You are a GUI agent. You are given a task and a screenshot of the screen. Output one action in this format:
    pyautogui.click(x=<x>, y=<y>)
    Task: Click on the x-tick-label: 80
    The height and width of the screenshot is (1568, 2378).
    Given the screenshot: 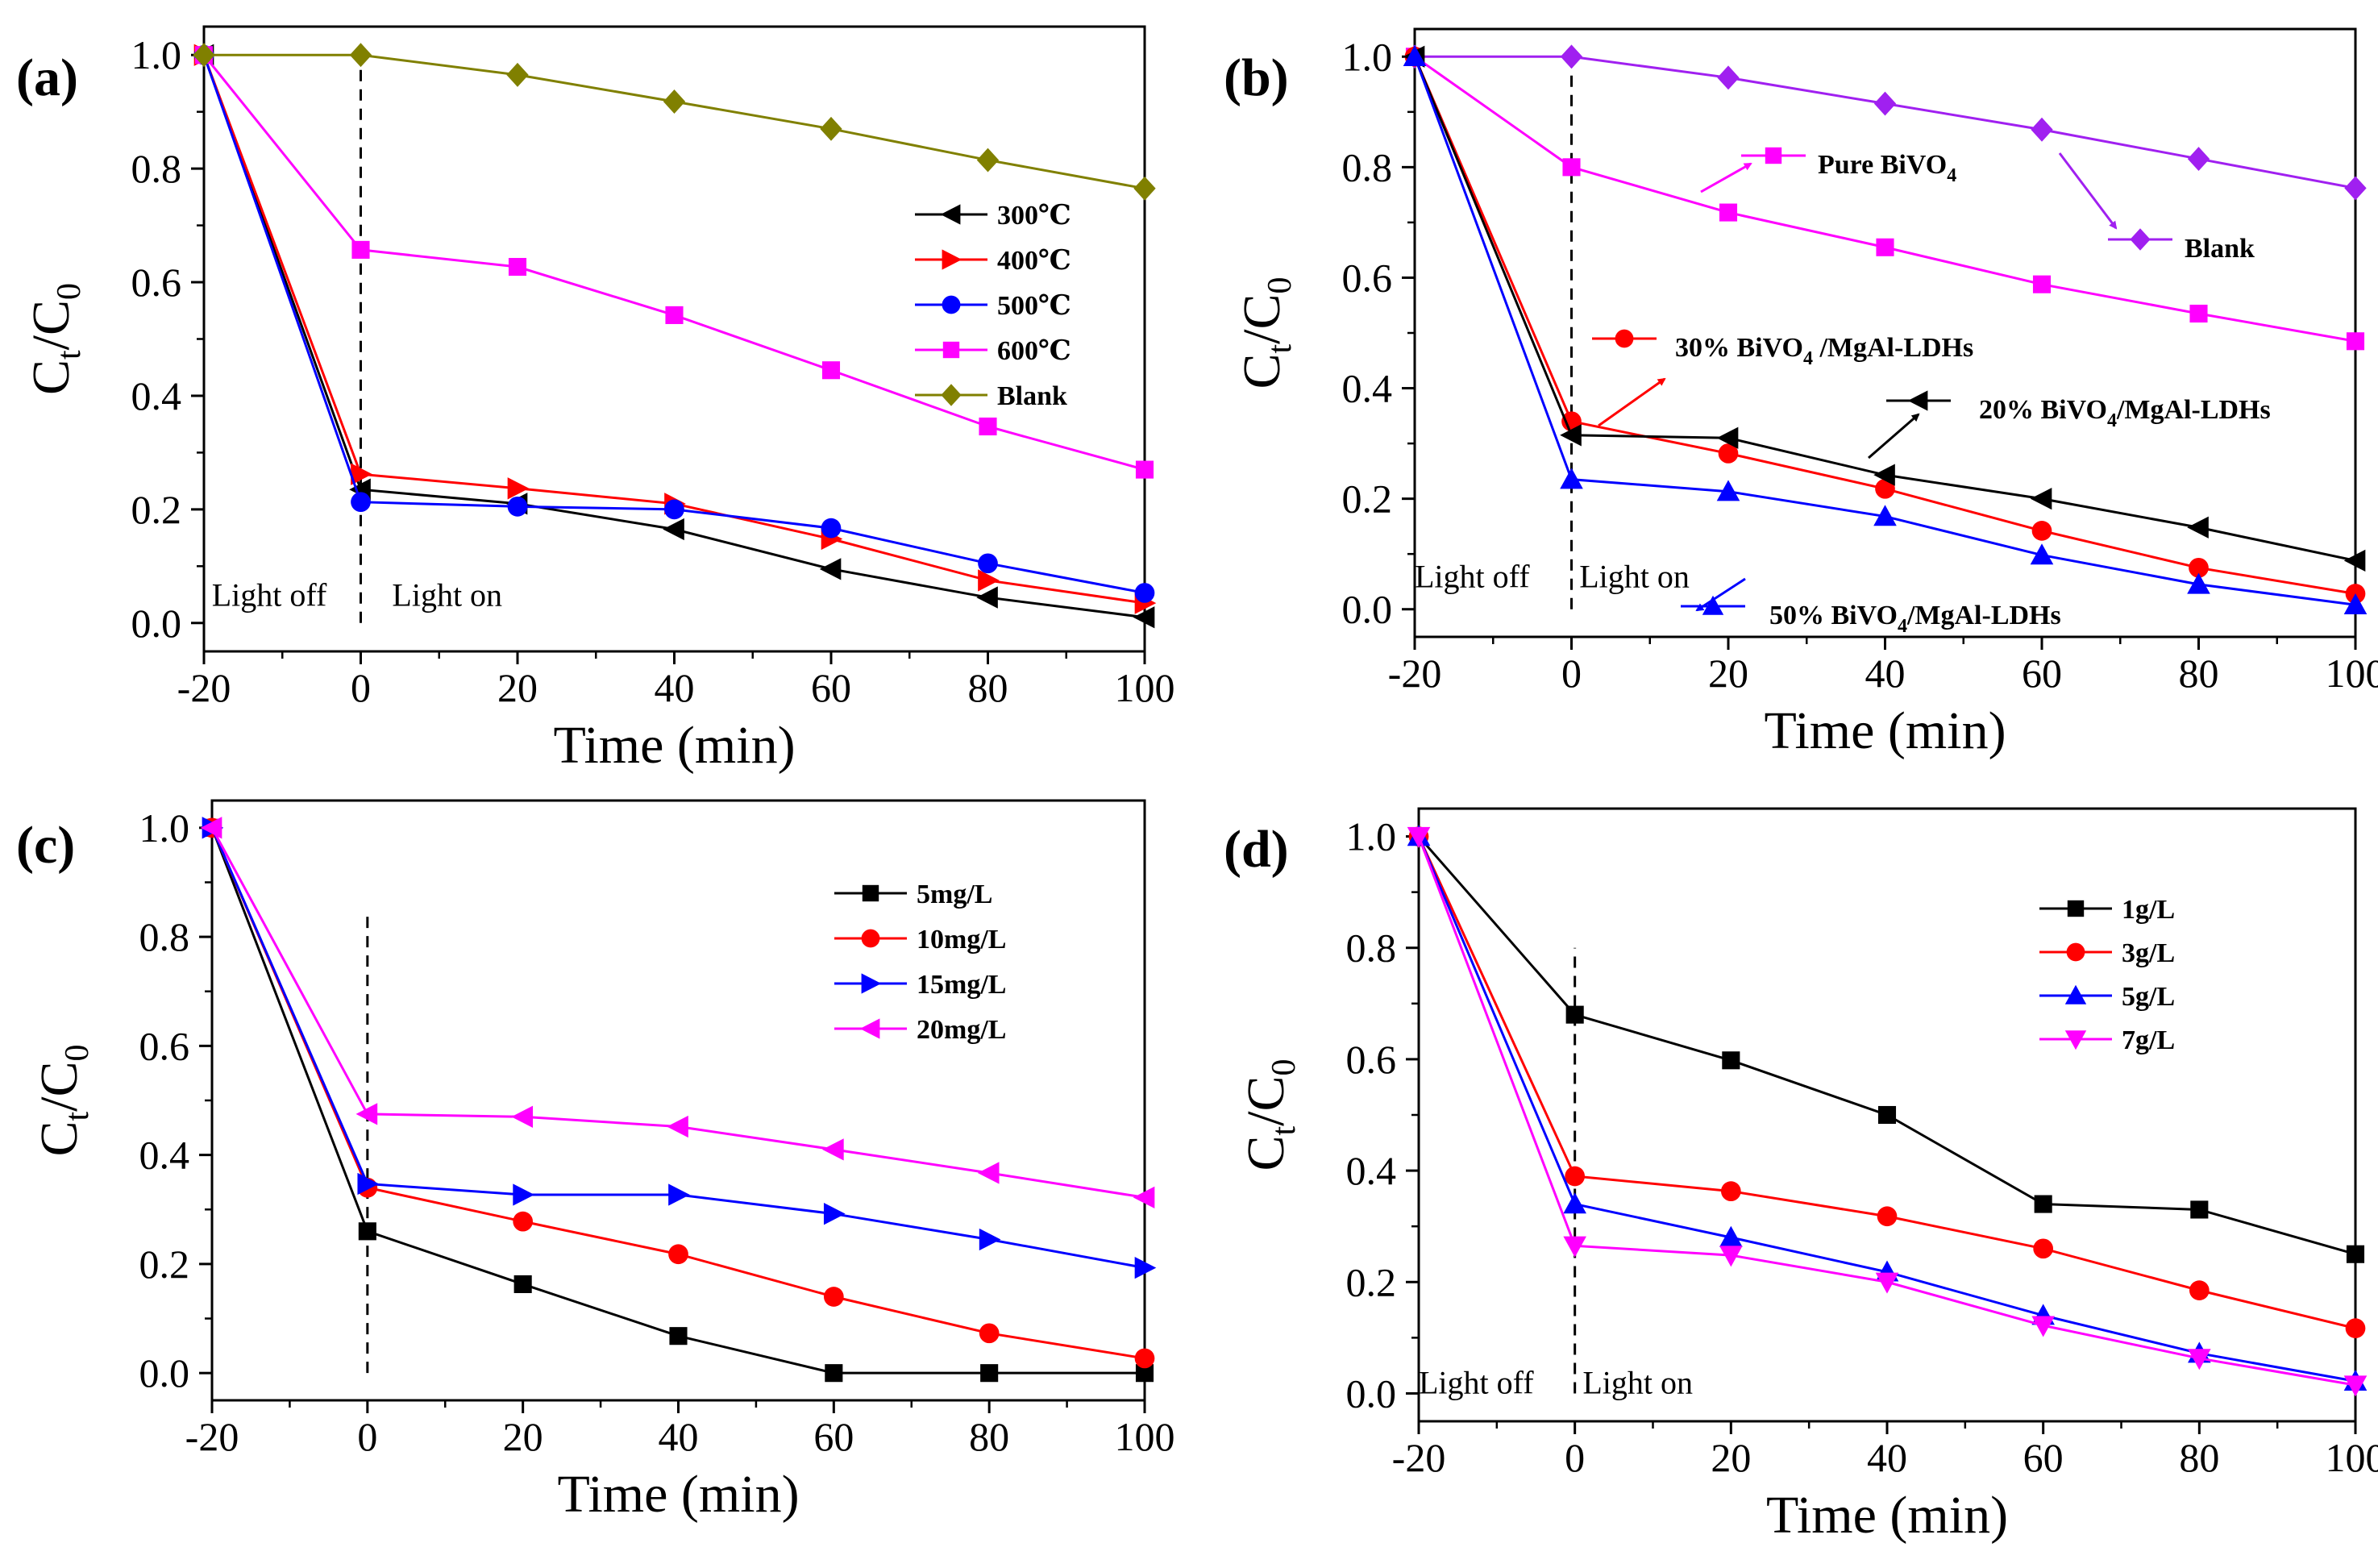 What is the action you would take?
    pyautogui.click(x=2199, y=1457)
    